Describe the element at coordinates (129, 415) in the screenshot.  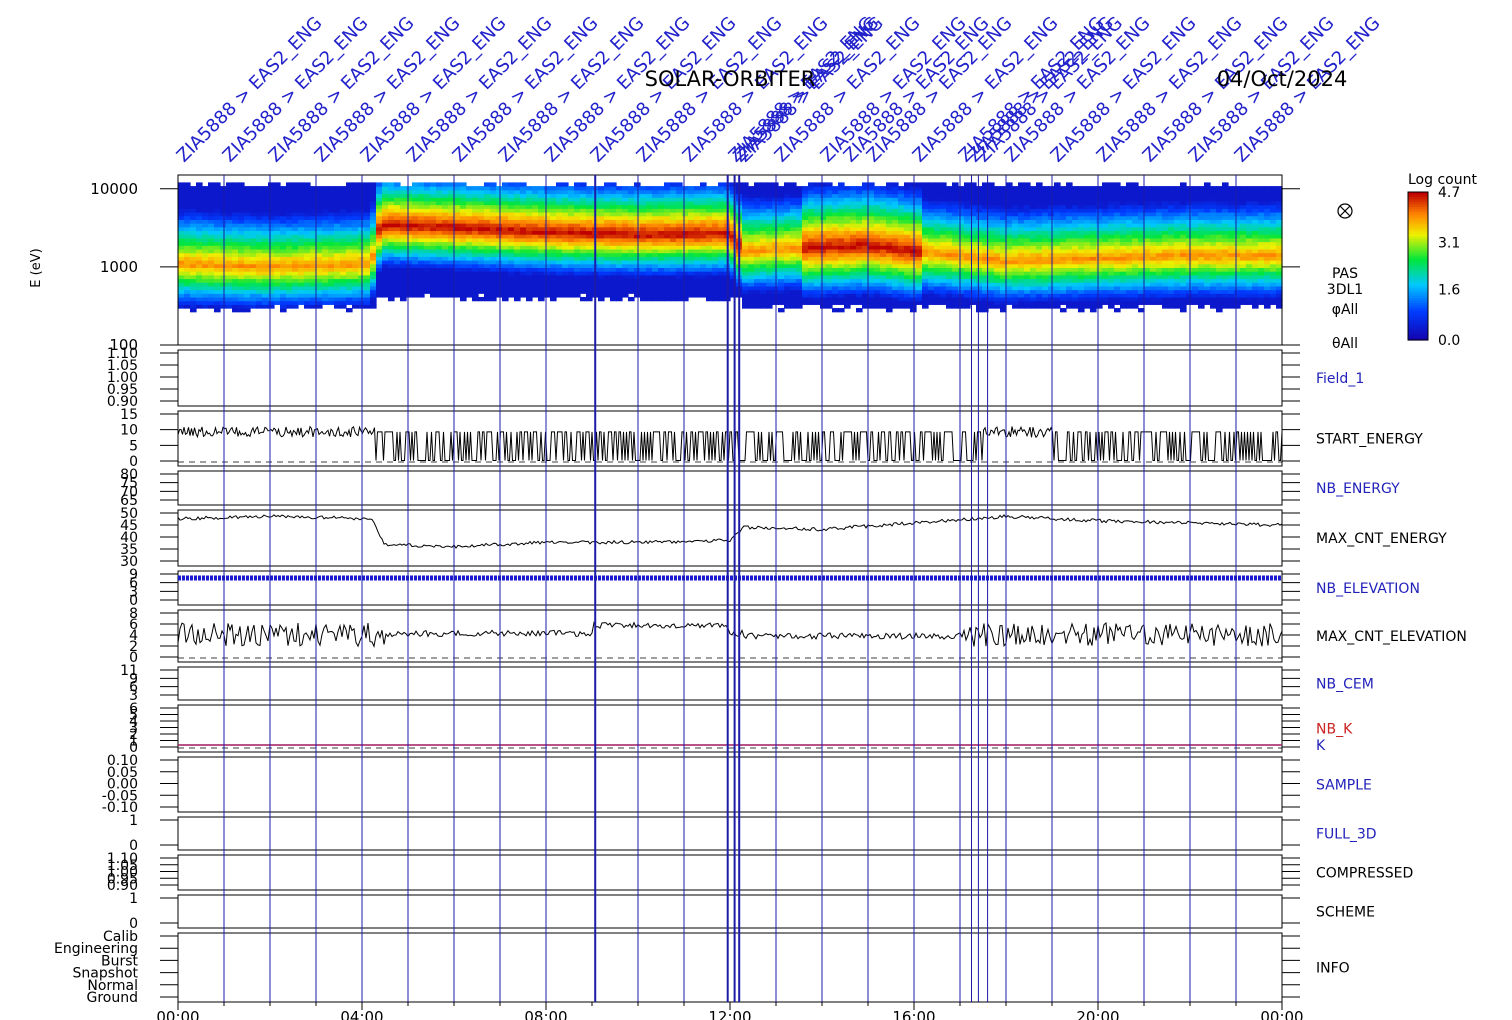
I see `y-tick-label: 15` at that location.